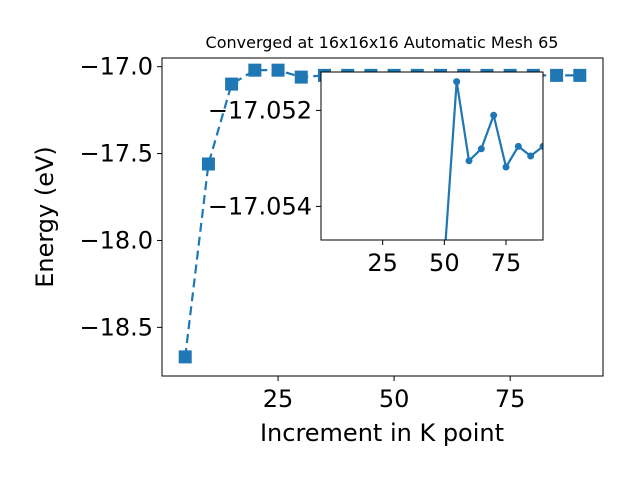 The width and height of the screenshot is (640, 480). I want to click on main-y-tick-label: −17.5, so click(116, 154).